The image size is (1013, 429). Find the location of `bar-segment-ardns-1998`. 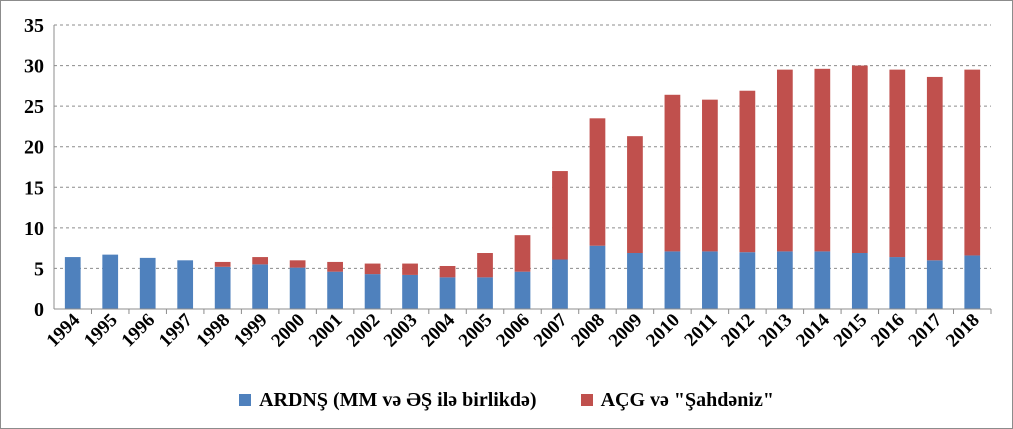

bar-segment-ardns-1998 is located at coordinates (222, 287).